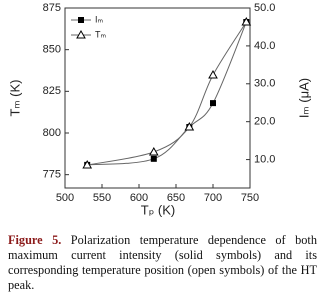  What do you see at coordinates (139, 198) in the screenshot?
I see `x-tick-label: 600` at bounding box center [139, 198].